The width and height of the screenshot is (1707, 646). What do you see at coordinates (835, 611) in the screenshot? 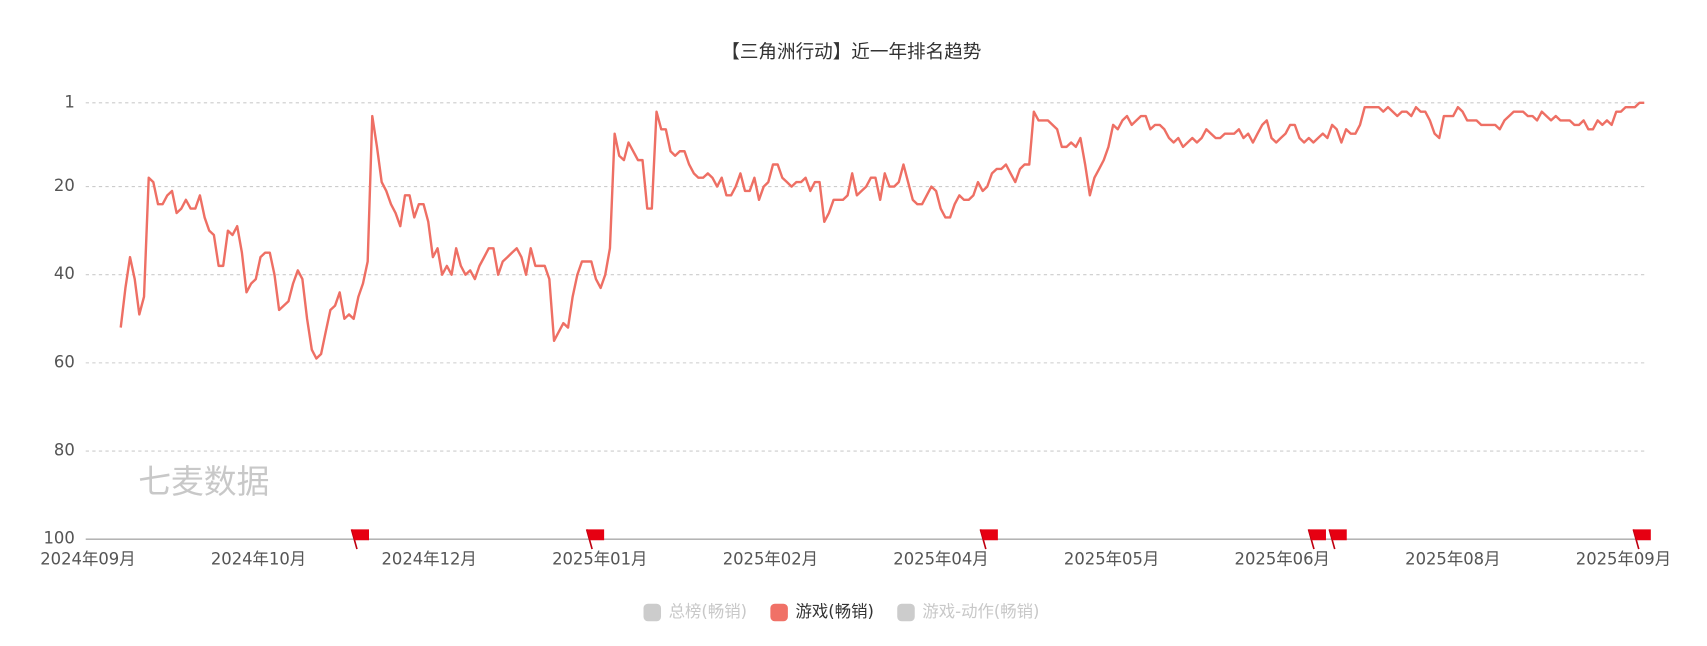
I see `legend-label: 游戏(畅销)` at bounding box center [835, 611].